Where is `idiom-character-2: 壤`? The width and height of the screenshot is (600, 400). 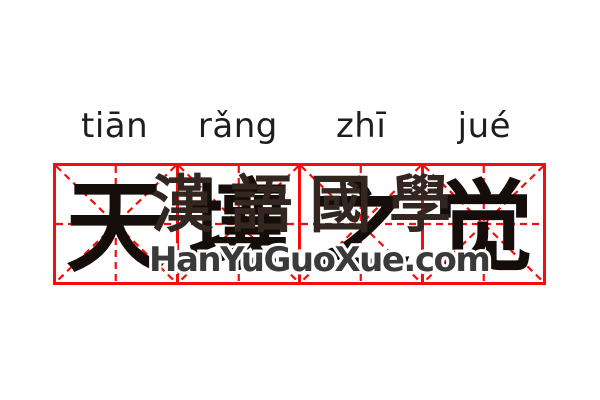
idiom-character-2: 壤 is located at coordinates (238, 227).